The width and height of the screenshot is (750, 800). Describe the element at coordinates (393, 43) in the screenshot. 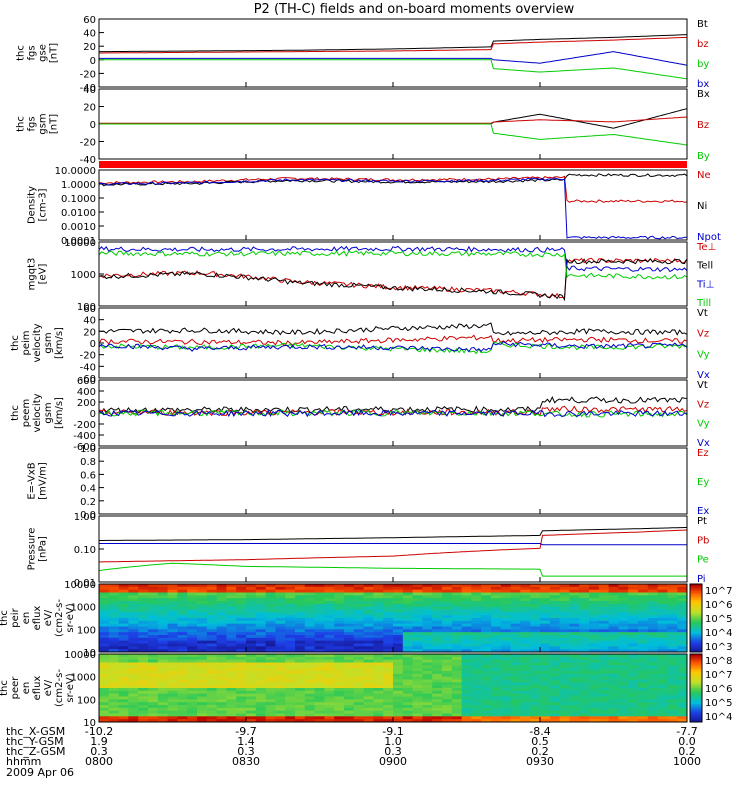

I see `series-line-Bt` at that location.